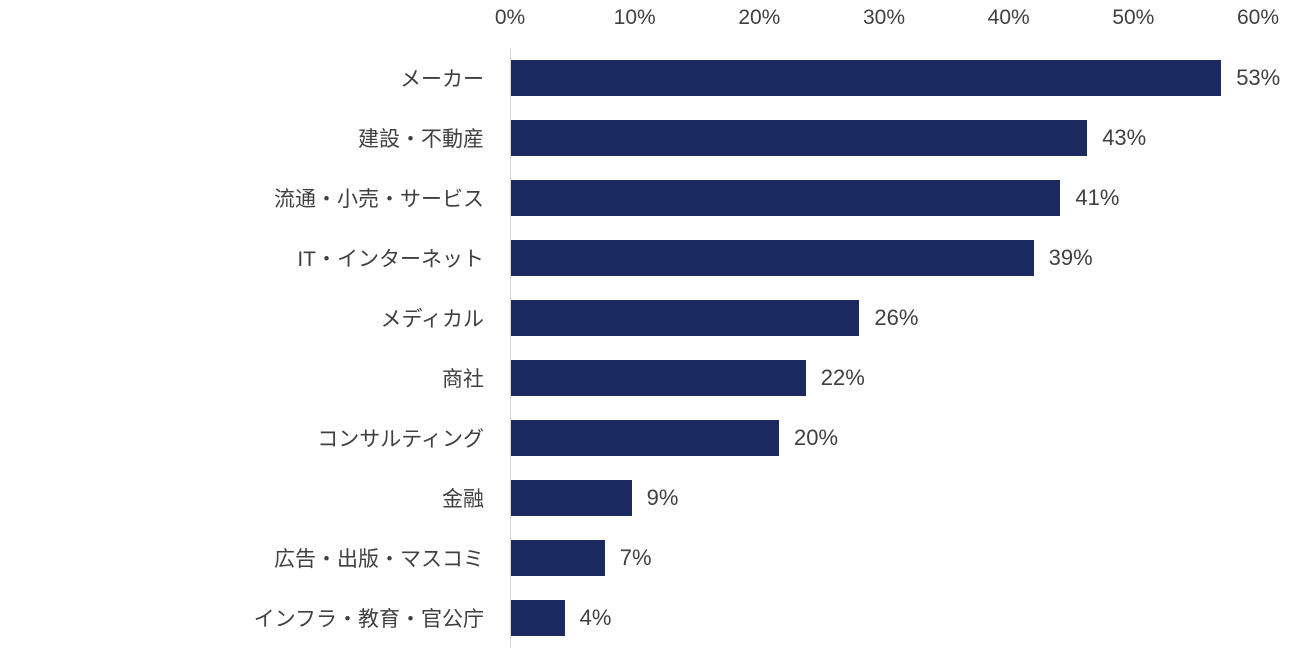 The image size is (1315, 667). What do you see at coordinates (368, 619) in the screenshot?
I see `category-label: インフラ・教育・官公庁` at bounding box center [368, 619].